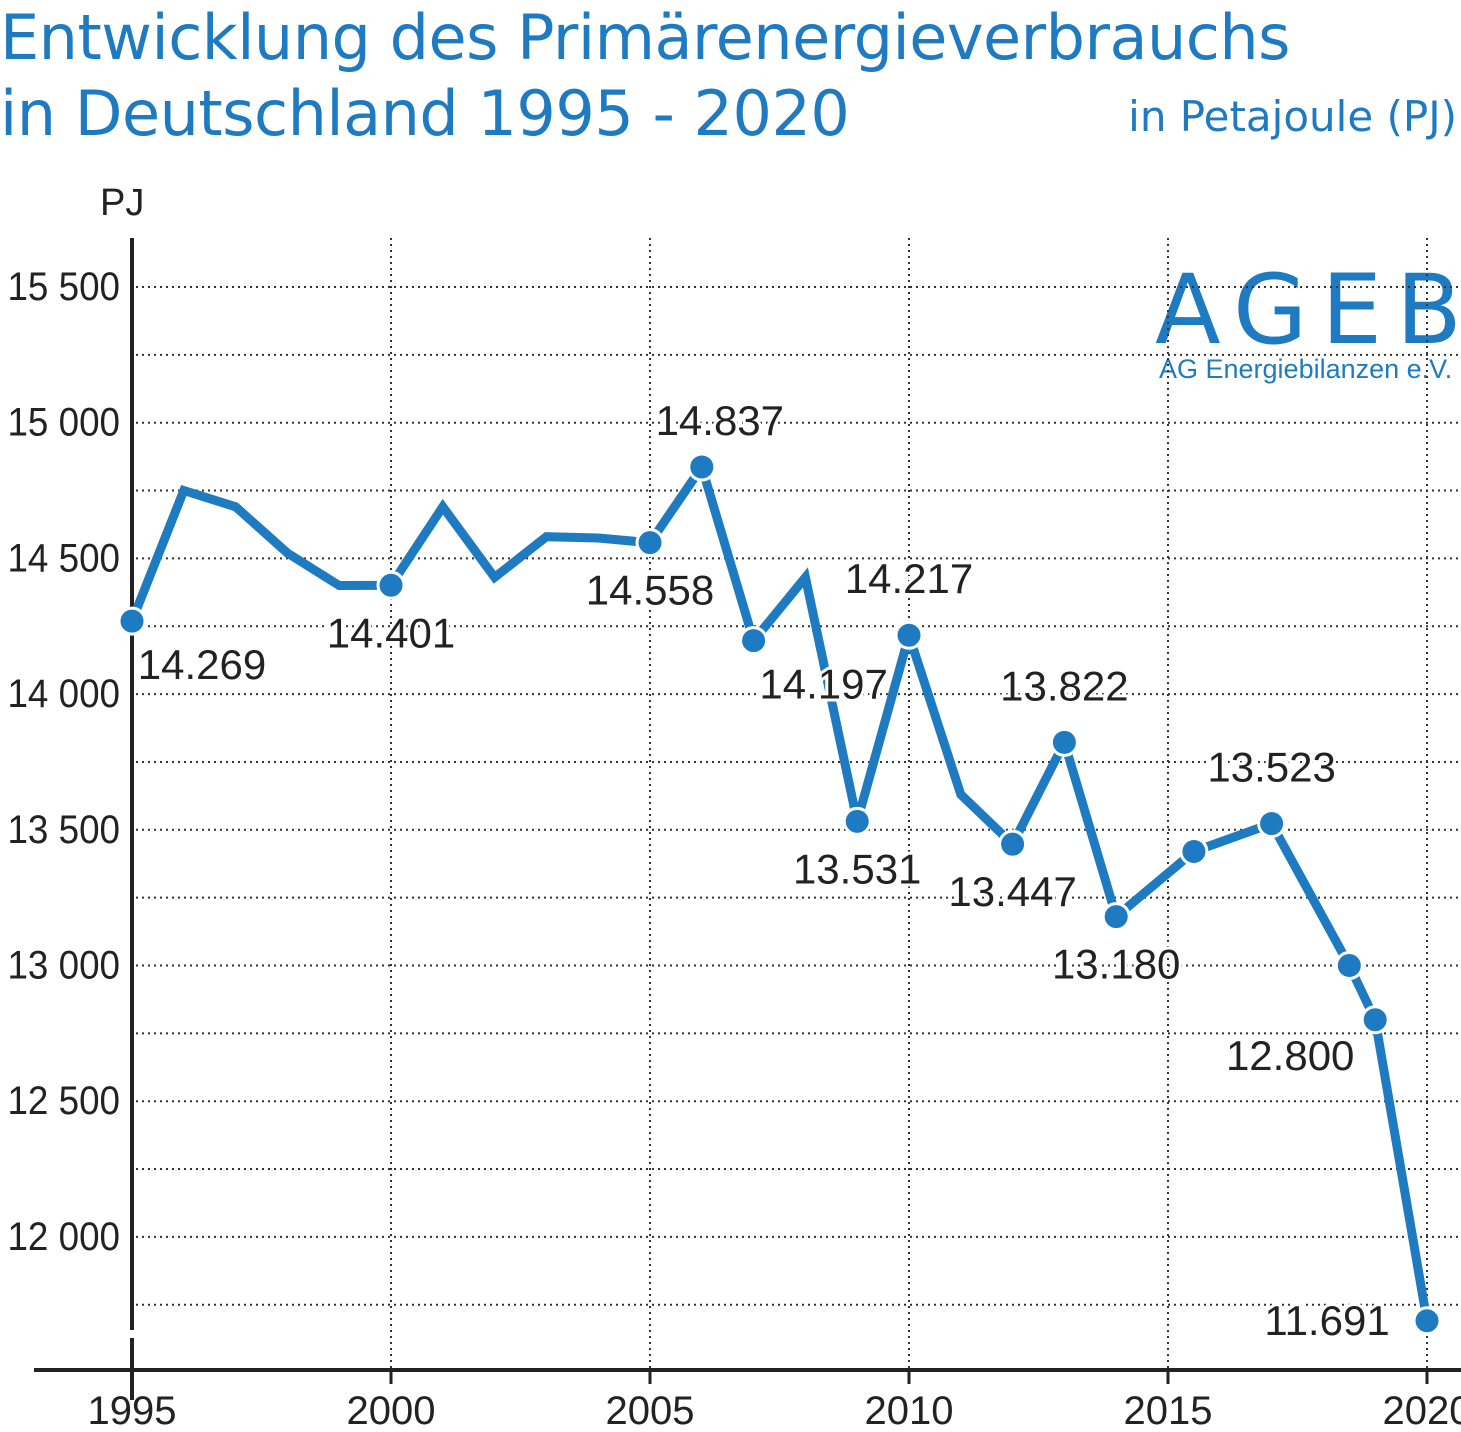  Describe the element at coordinates (857, 868) in the screenshot. I see `data-label: 13.531` at that location.